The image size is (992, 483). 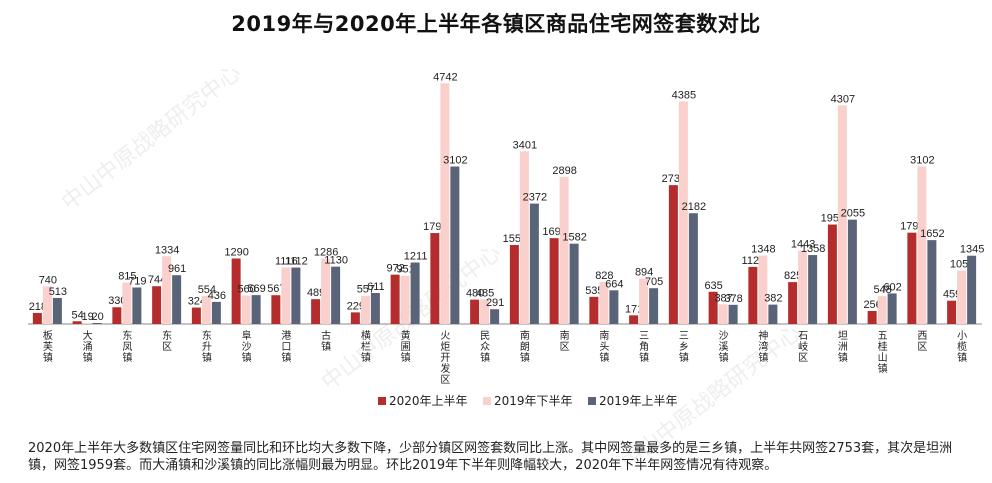 I want to click on data-label: 54, so click(x=78, y=315).